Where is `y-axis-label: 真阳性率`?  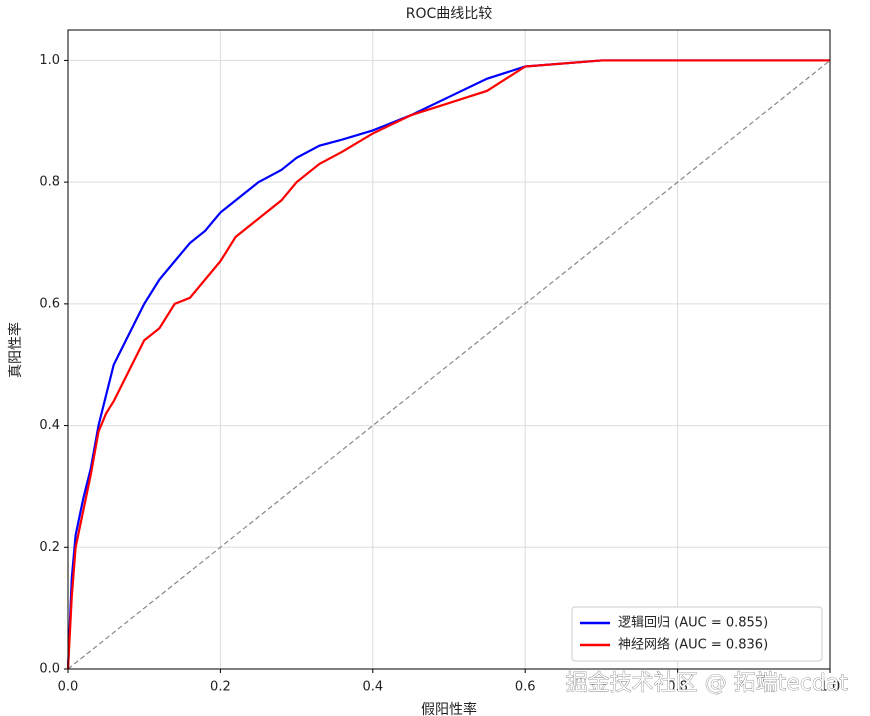
y-axis-label: 真阳性率 is located at coordinates (15, 350).